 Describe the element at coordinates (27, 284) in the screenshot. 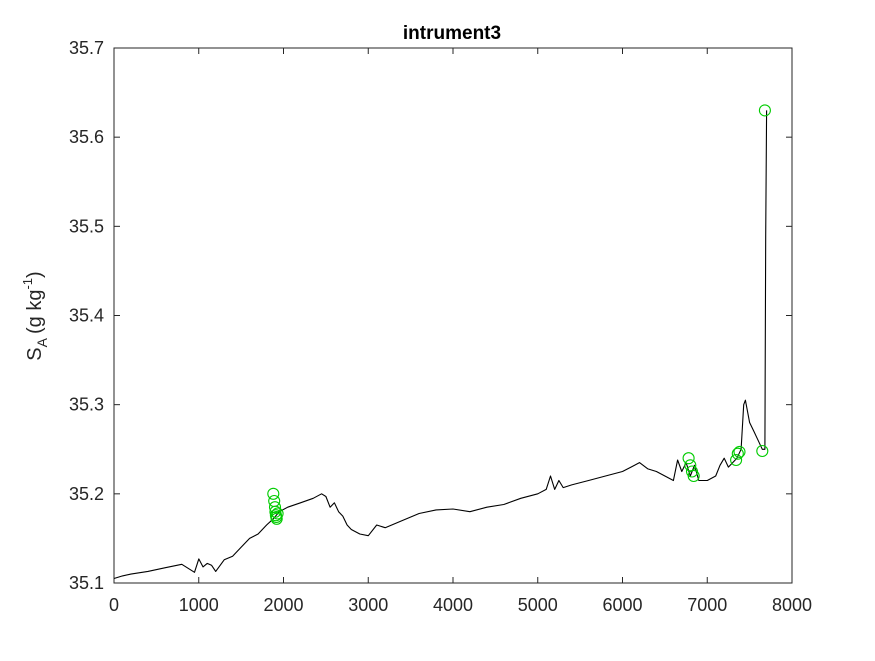

I see `ylabel-exp: -1` at that location.